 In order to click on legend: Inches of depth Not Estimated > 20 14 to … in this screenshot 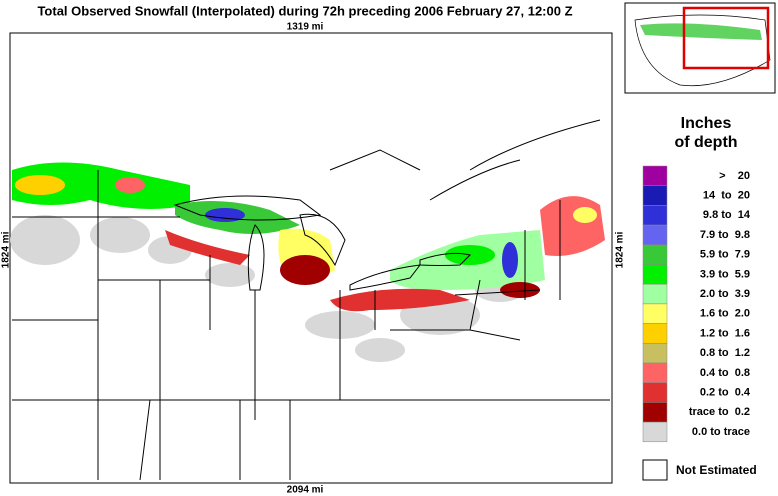, I will do `click(699, 298)`.